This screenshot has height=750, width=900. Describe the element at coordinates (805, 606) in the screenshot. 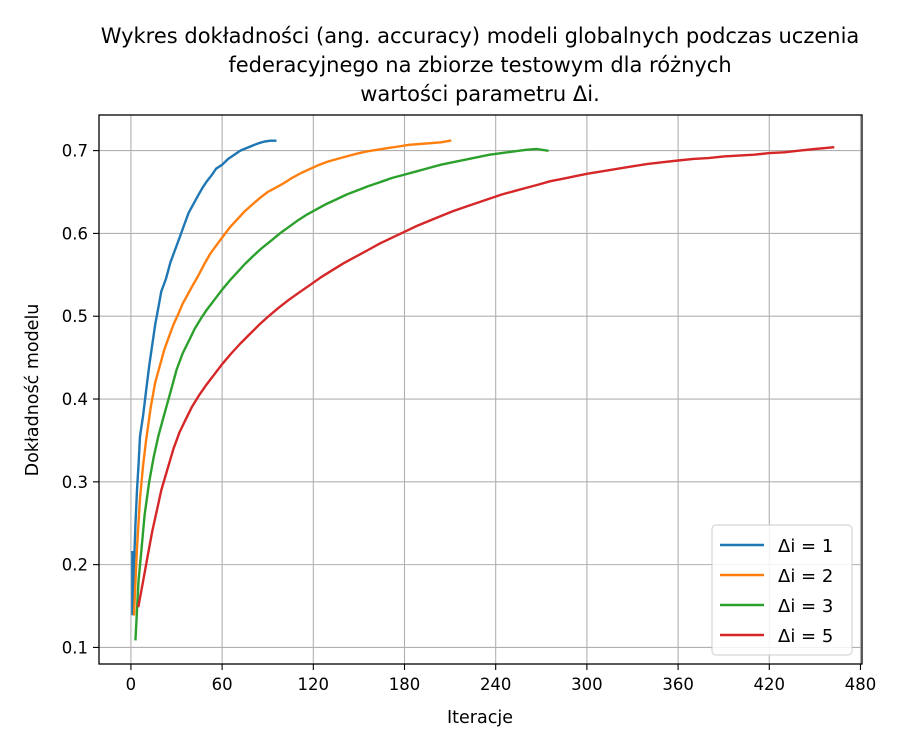

I see `legend-label: Δi = 3` at that location.